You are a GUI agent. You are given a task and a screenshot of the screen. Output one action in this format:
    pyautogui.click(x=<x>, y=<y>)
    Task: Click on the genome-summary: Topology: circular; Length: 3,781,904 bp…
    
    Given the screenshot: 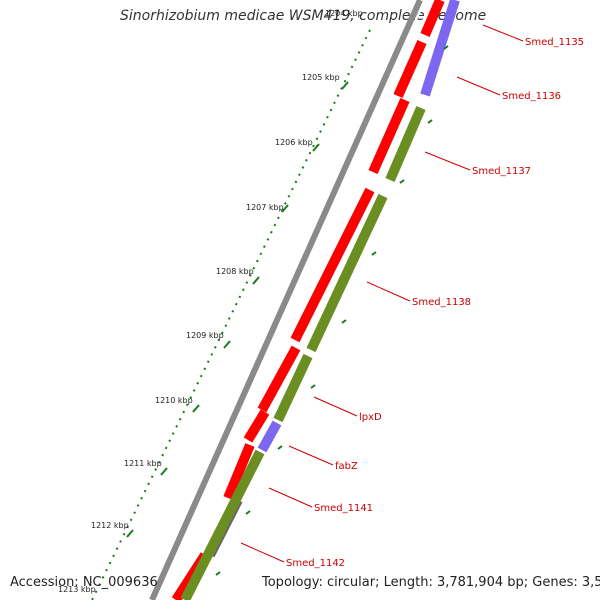 What is the action you would take?
    pyautogui.click(x=431, y=582)
    